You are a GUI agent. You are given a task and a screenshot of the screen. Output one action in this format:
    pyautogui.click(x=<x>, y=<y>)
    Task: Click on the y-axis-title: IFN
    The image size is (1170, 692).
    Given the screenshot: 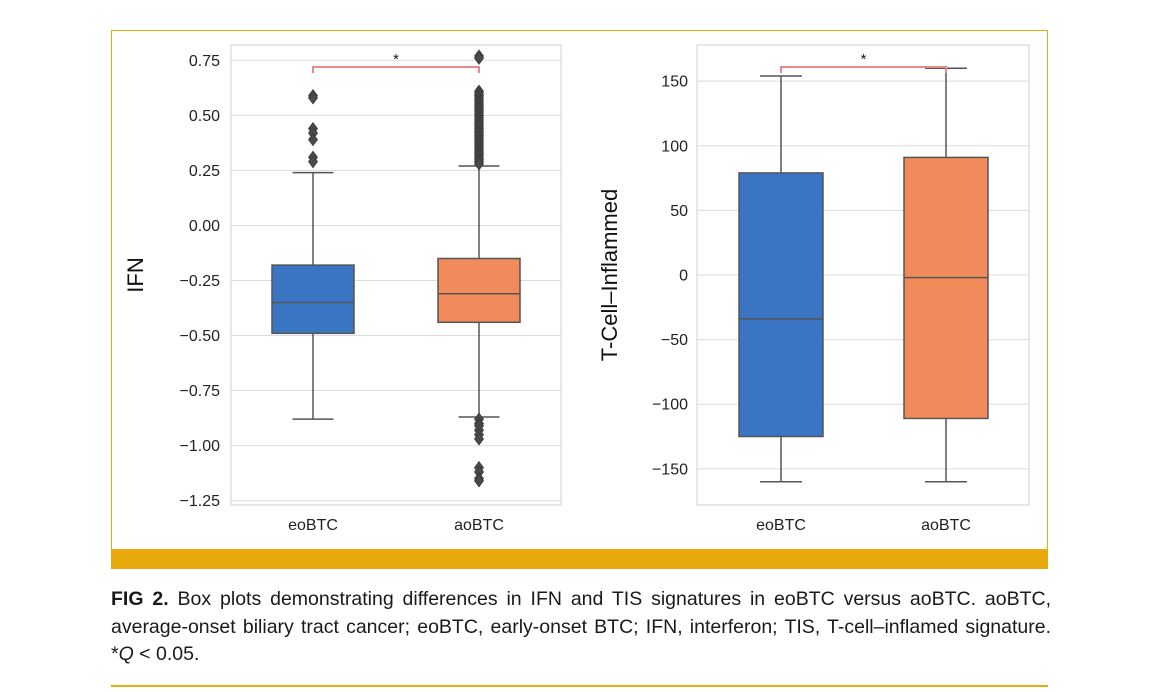 What is the action you would take?
    pyautogui.click(x=135, y=274)
    